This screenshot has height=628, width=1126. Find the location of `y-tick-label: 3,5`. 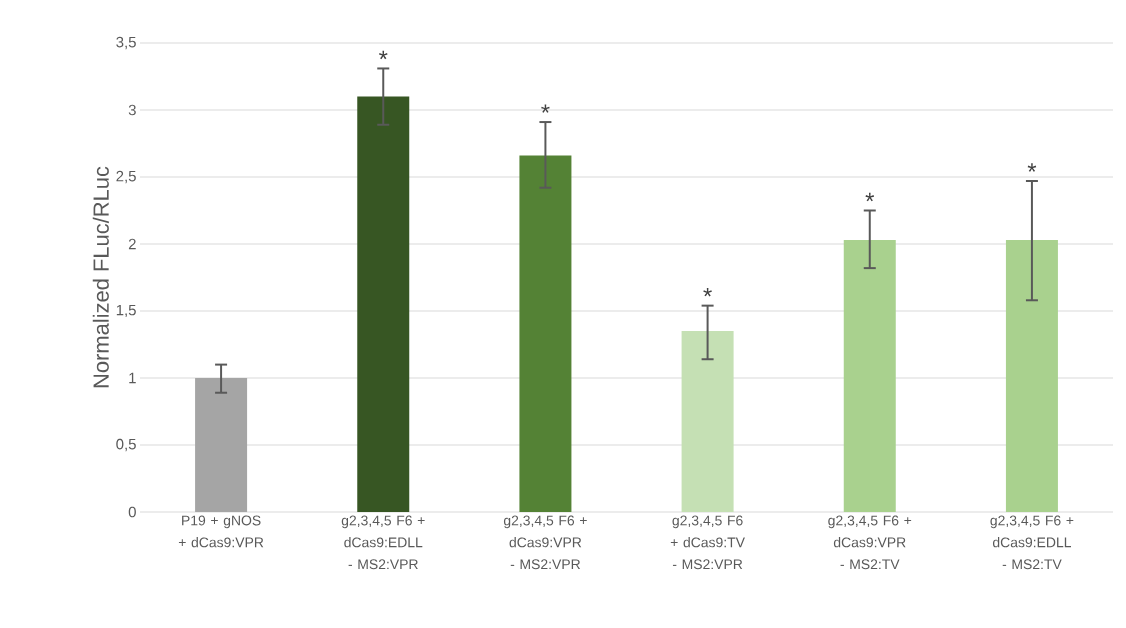

y-tick-label: 3,5 is located at coordinates (126, 43).